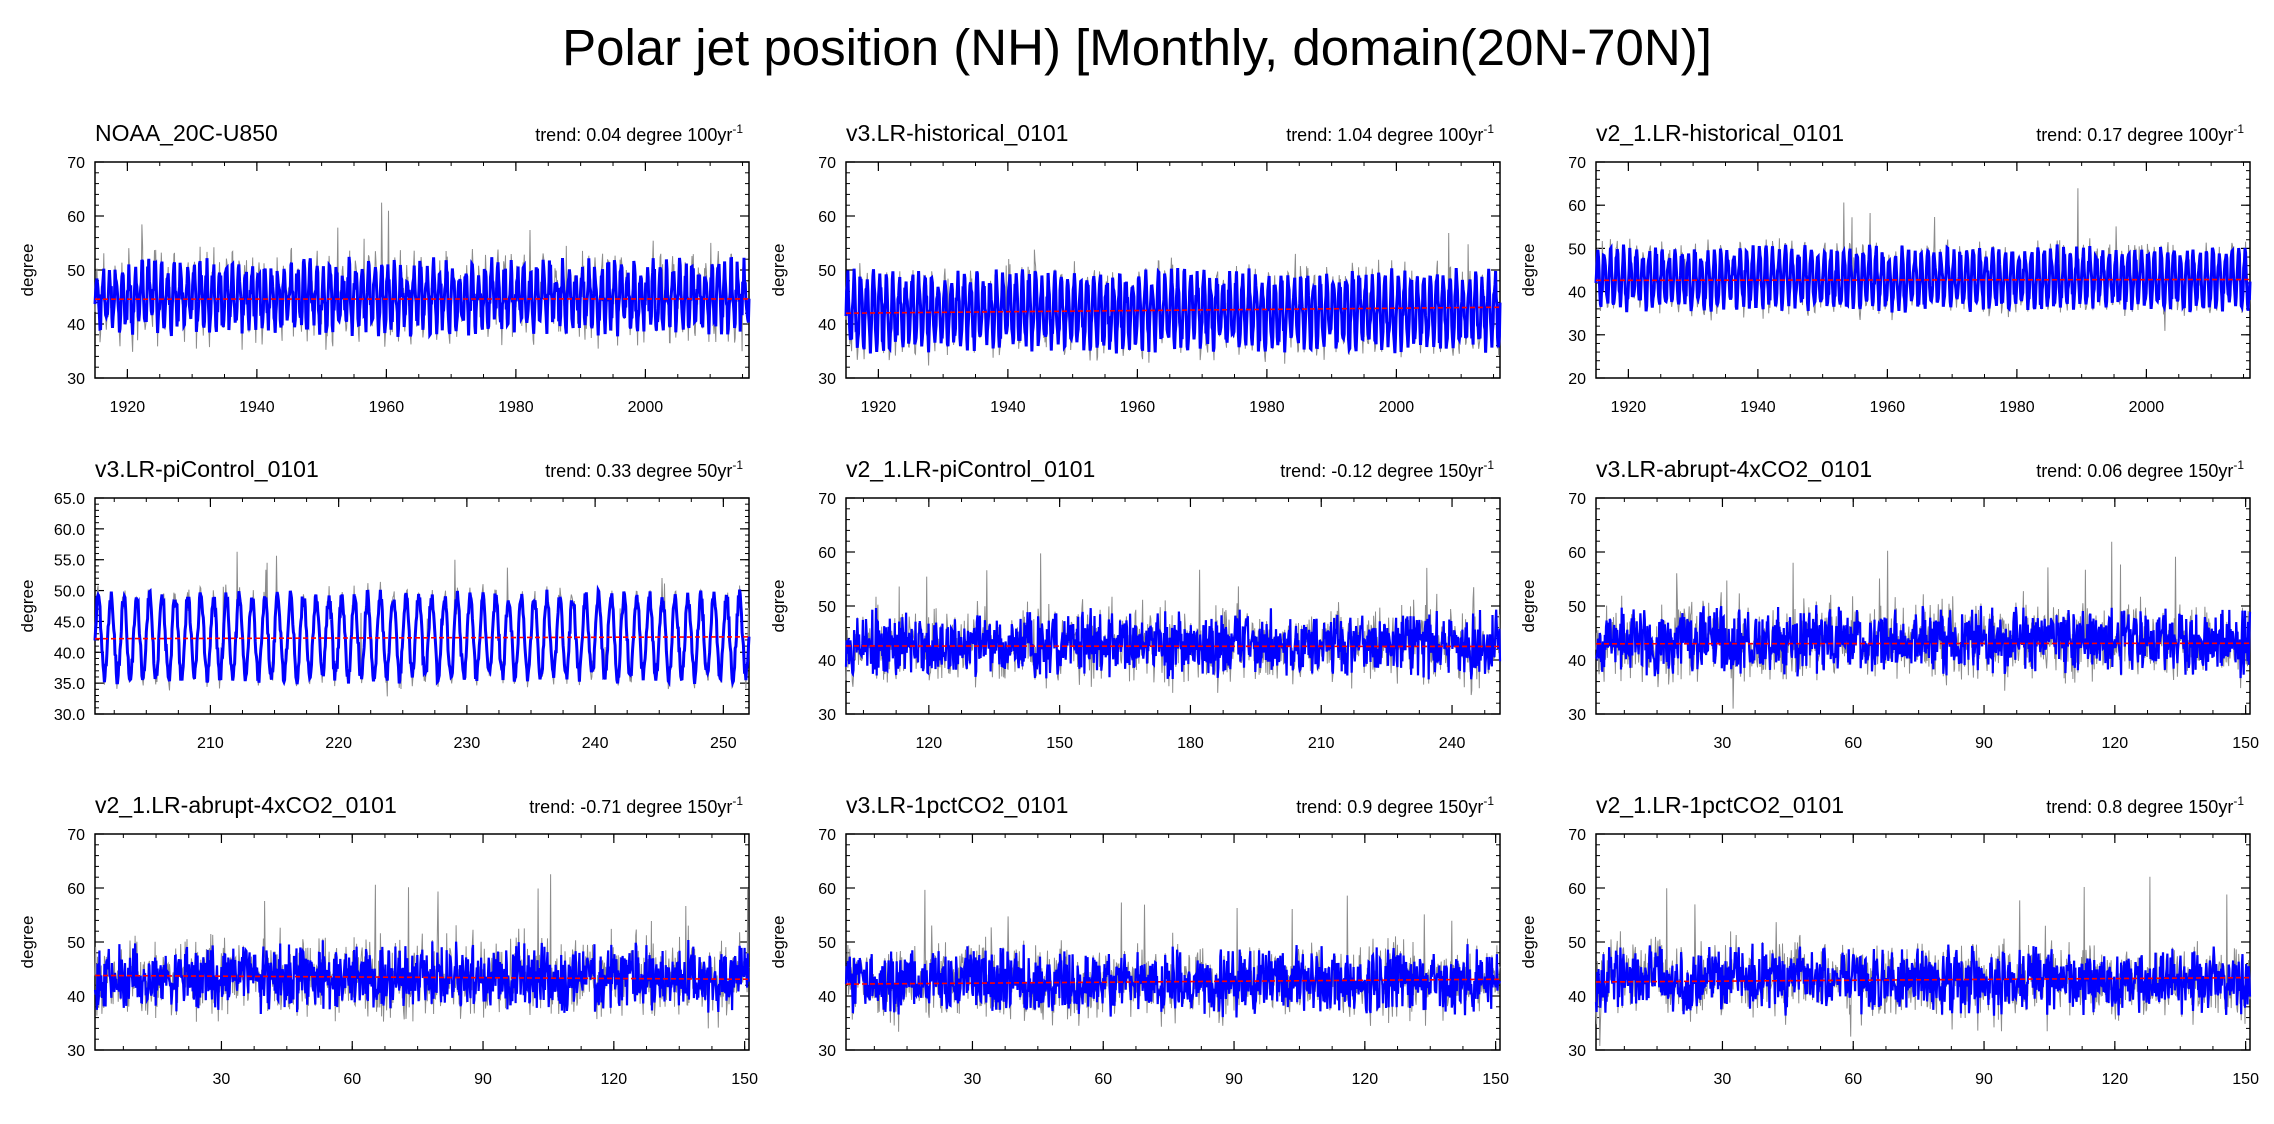 This screenshot has width=2274, height=1124. I want to click on trend-label: trend: -0.12 degree 150yr-1, so click(1387, 469).